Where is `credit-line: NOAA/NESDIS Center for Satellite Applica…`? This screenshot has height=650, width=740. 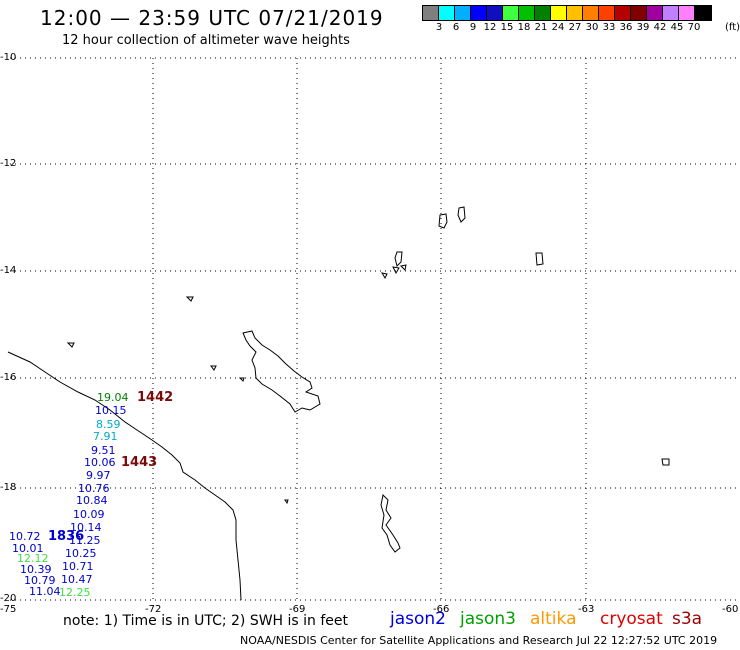
credit-line: NOAA/NESDIS Center for Satellite Applica… is located at coordinates (479, 640).